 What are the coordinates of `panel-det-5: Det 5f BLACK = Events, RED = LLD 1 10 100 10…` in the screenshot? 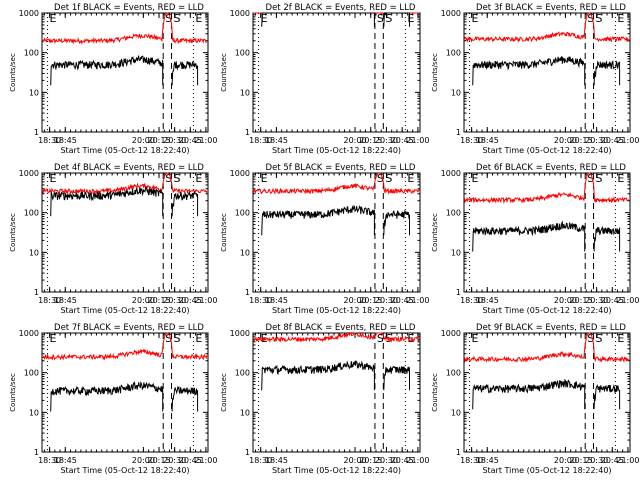 It's located at (324, 239).